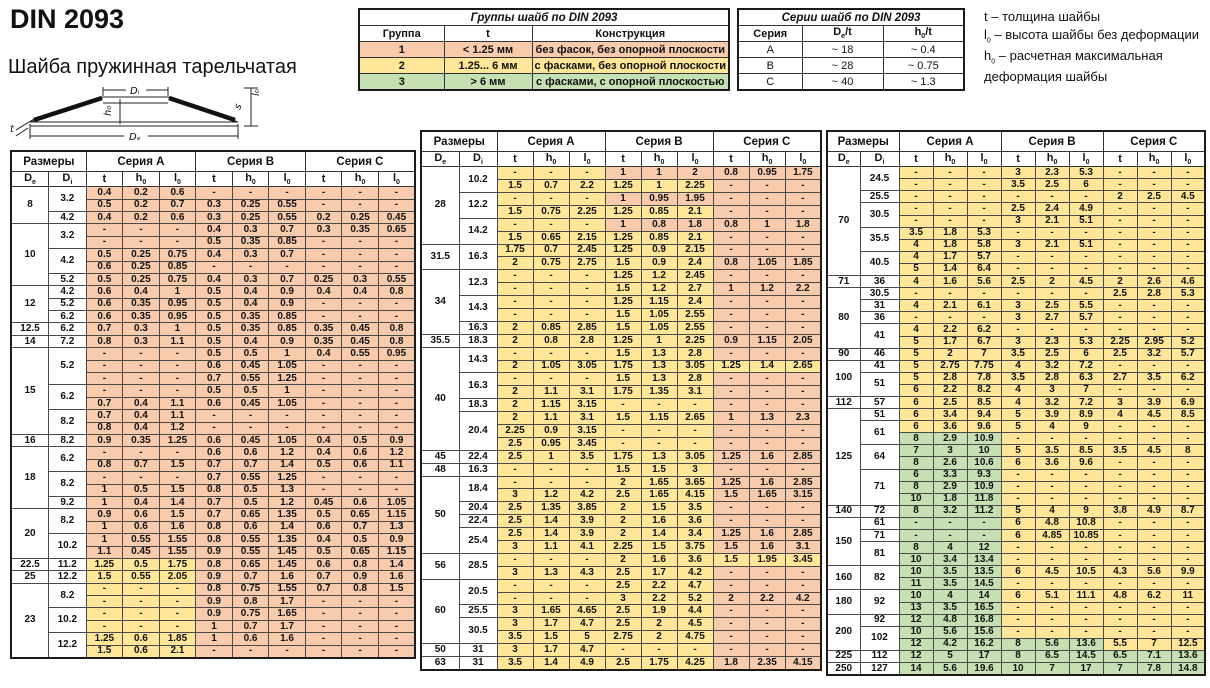  What do you see at coordinates (214, 279) in the screenshot?
I see `value-cell: 0.4` at bounding box center [214, 279].